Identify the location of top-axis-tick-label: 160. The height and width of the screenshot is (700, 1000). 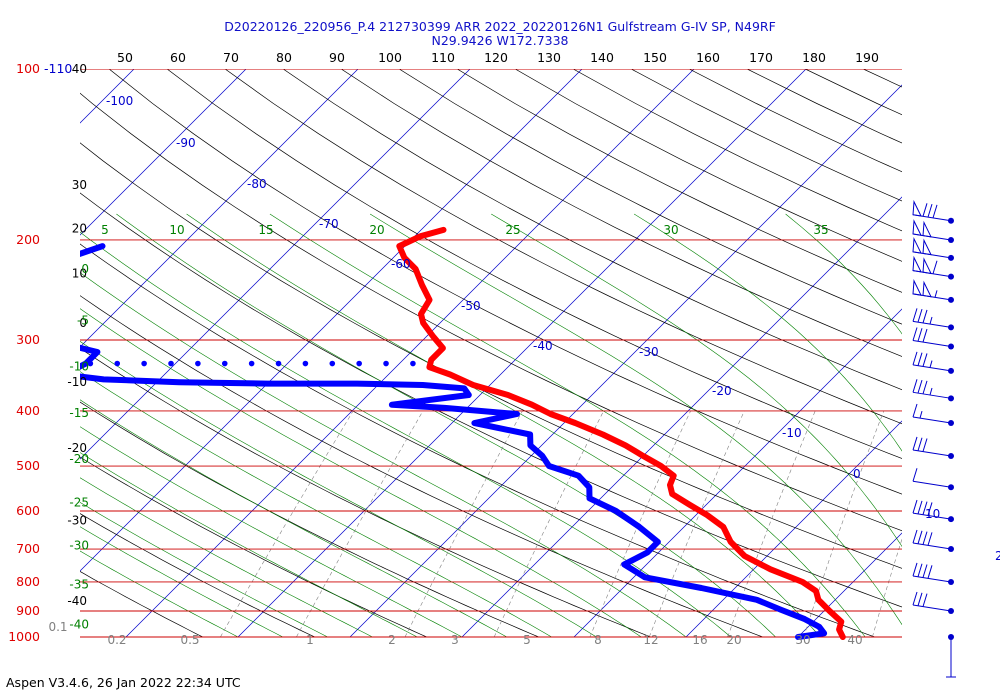
(708, 57).